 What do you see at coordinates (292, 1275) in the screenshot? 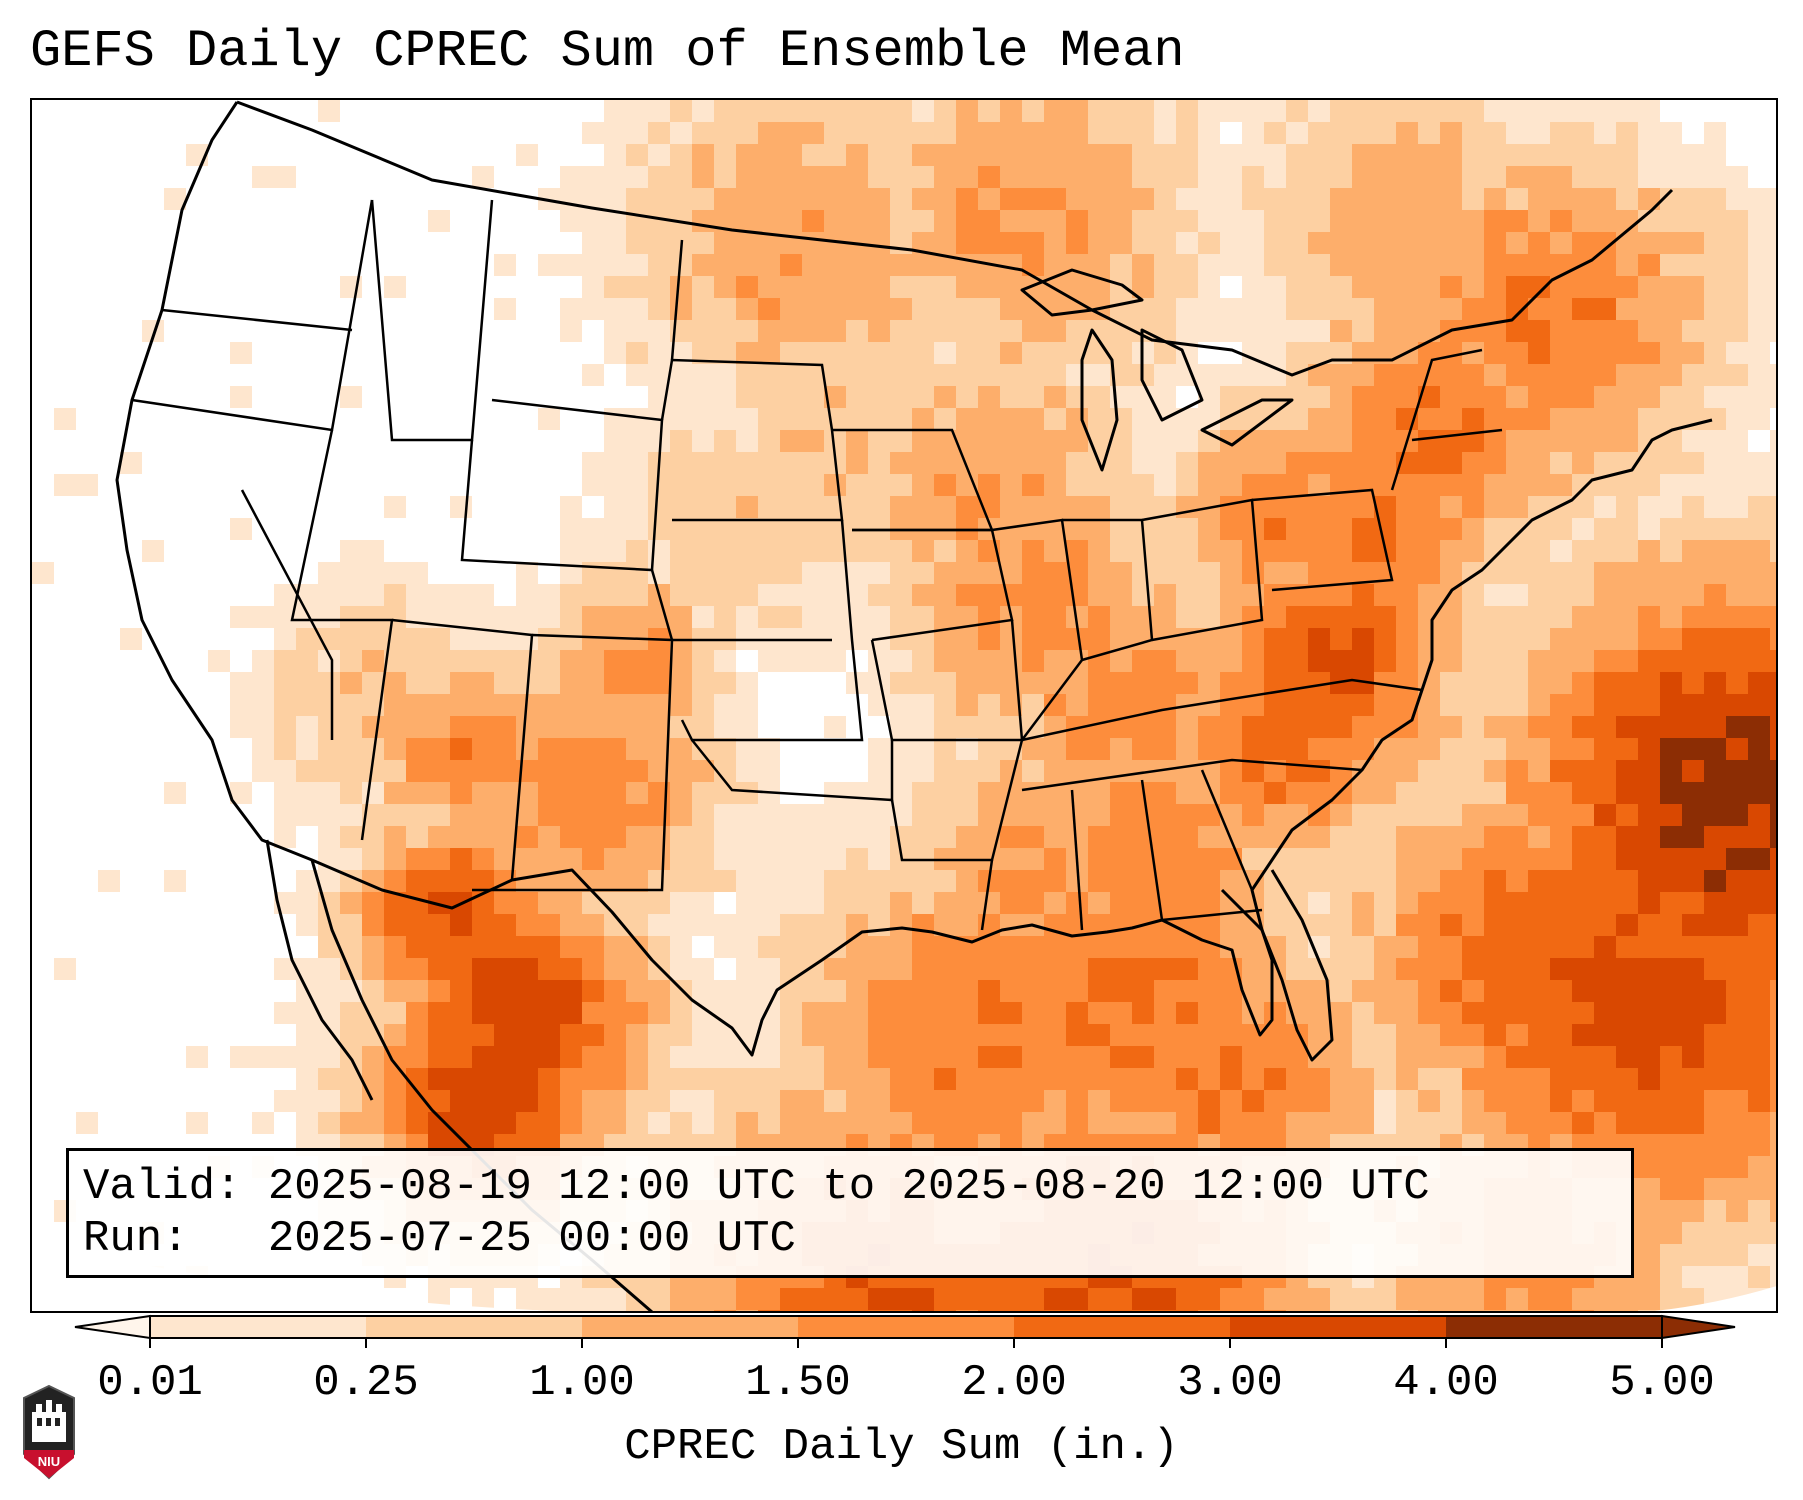
I see `projection-edge-left` at bounding box center [292, 1275].